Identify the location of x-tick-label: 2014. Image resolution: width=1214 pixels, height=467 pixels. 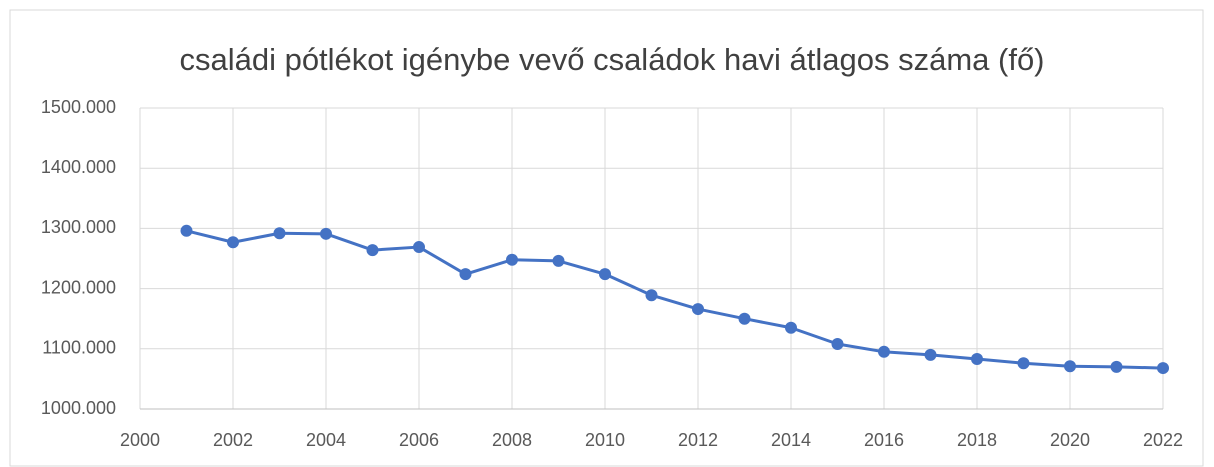
(791, 440).